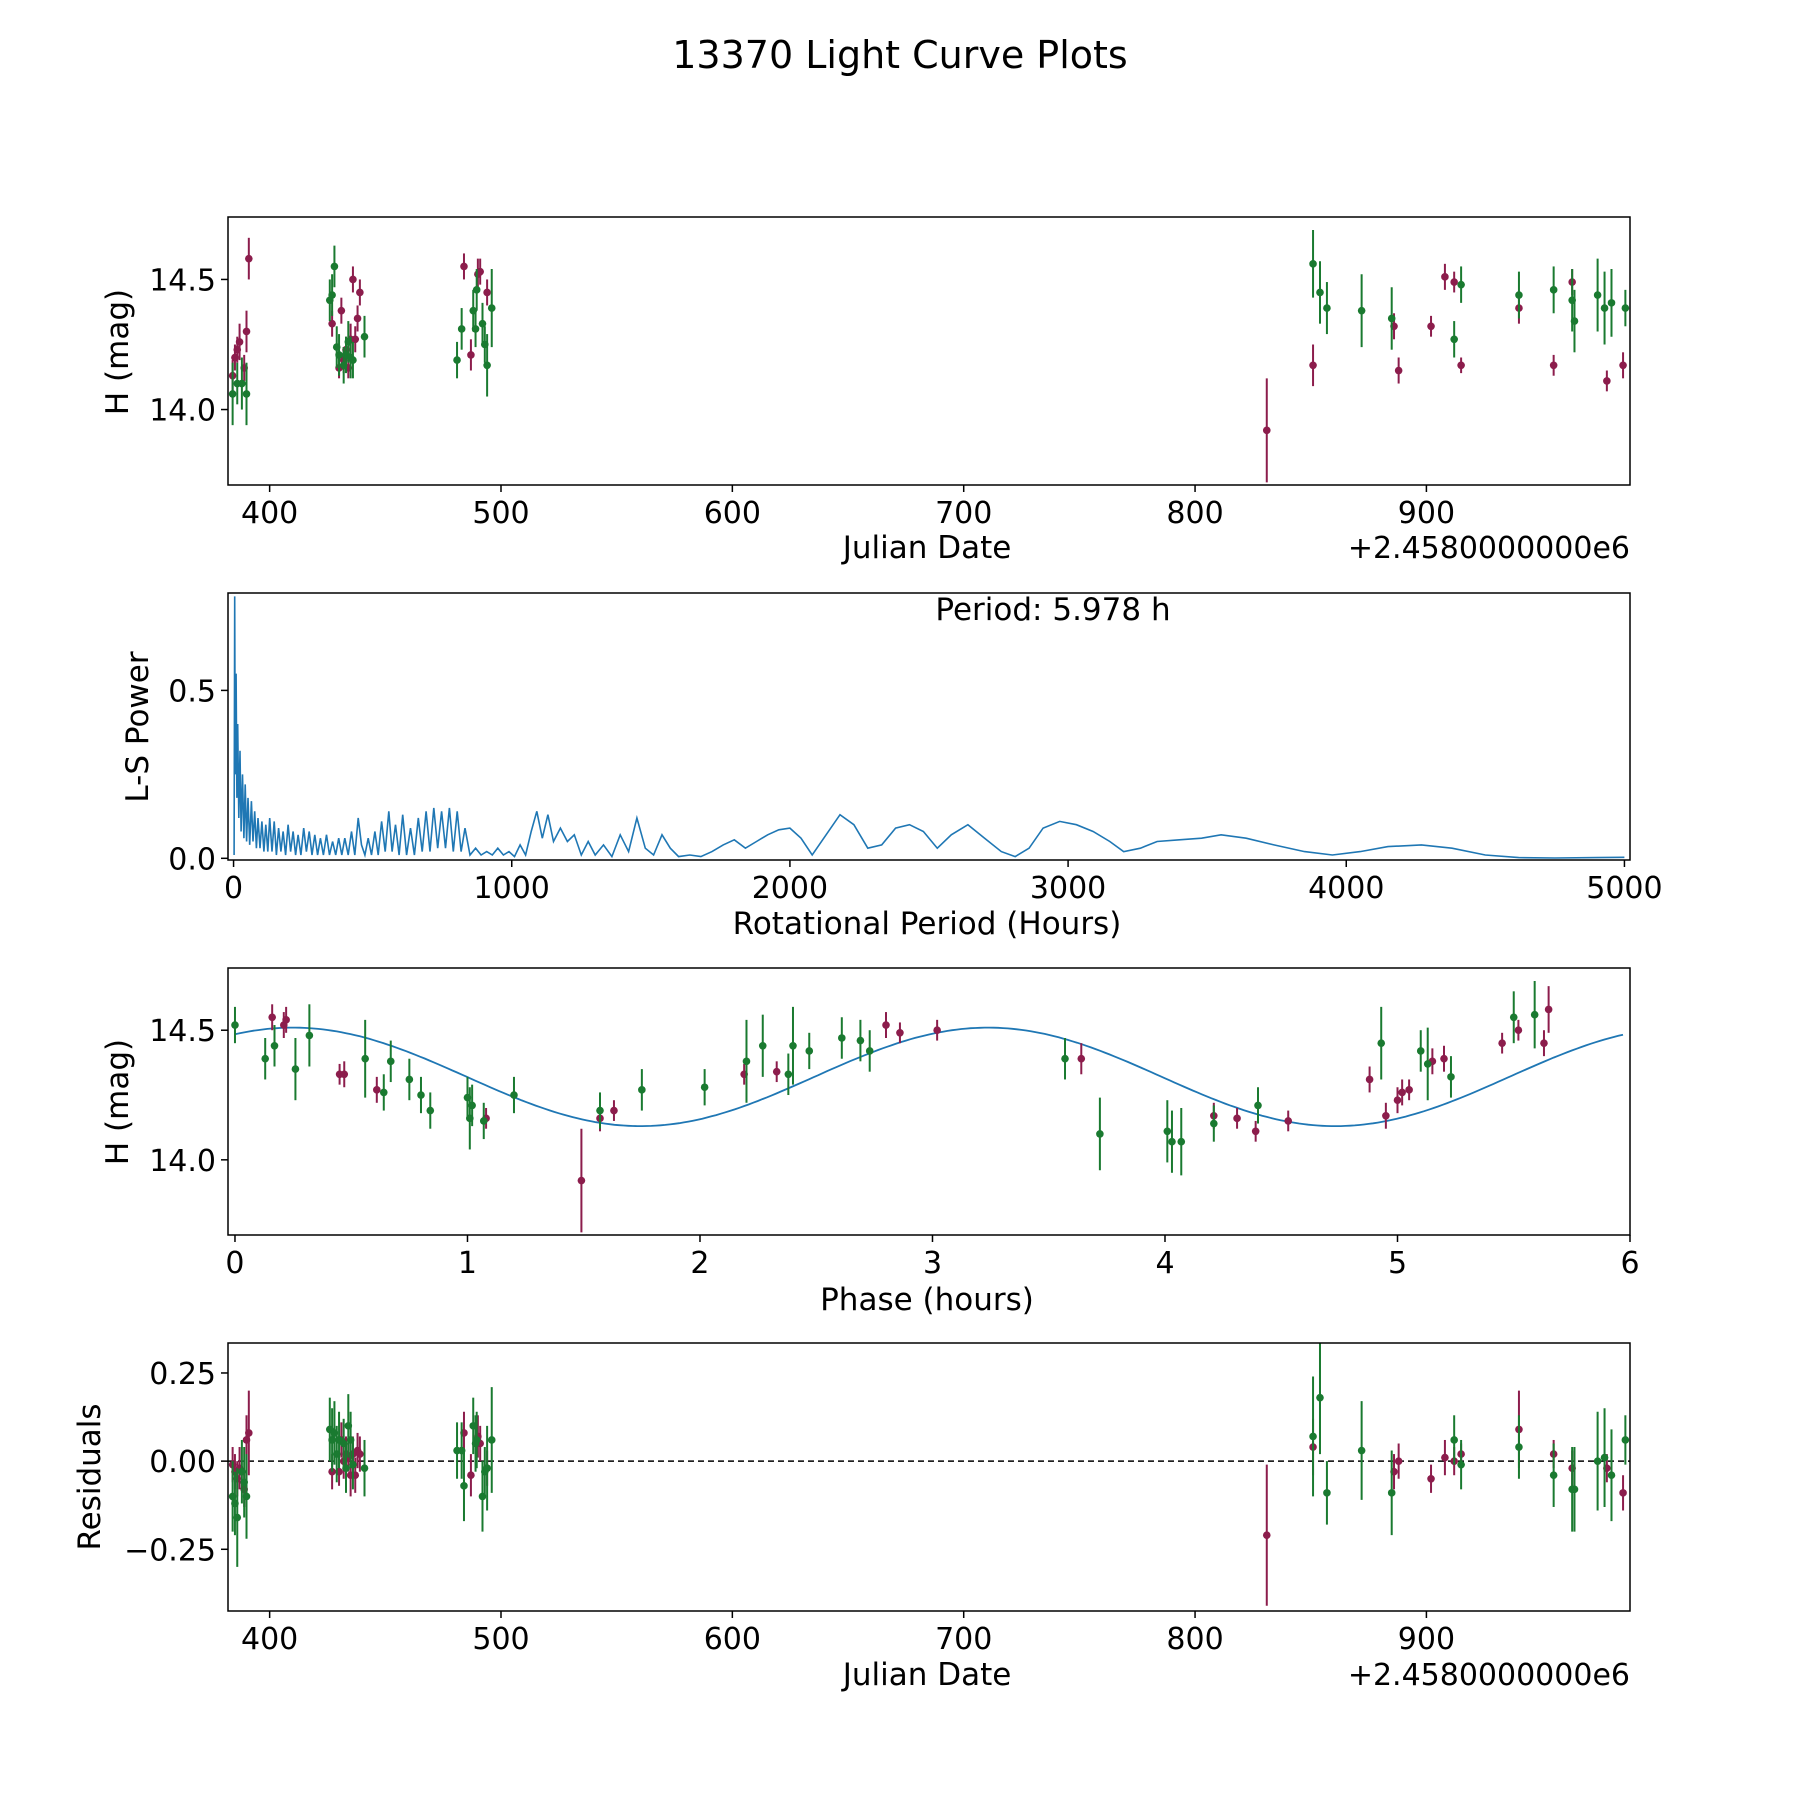 The height and width of the screenshot is (1800, 1800). I want to click on periodogram-x-tick-label: 5000, so click(1624, 888).